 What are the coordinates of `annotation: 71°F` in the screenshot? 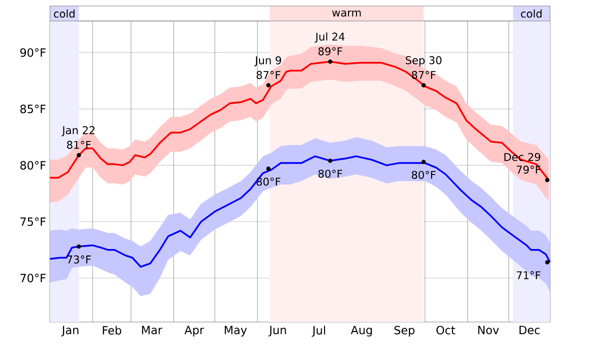 It's located at (528, 275).